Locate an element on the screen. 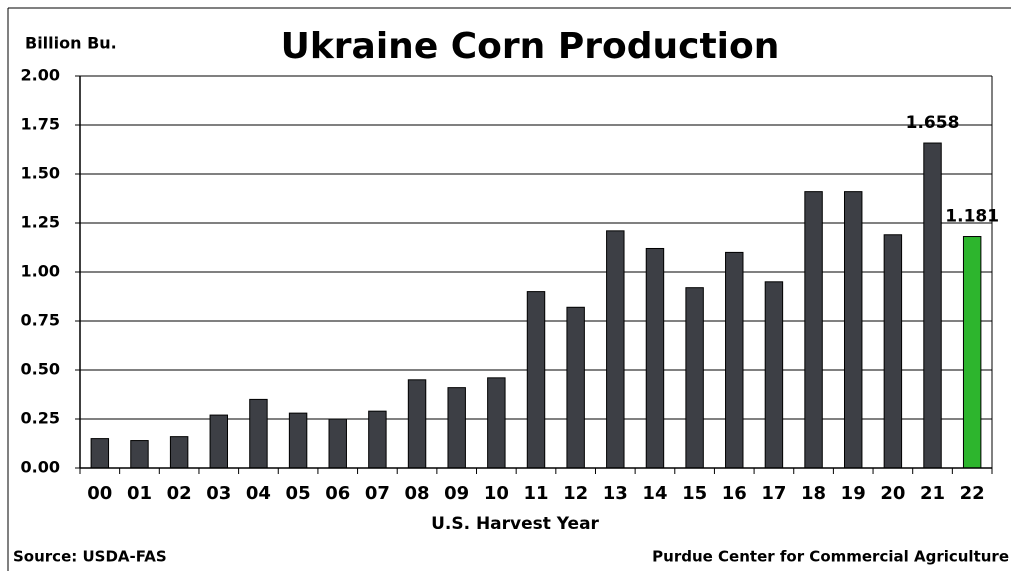 The height and width of the screenshot is (571, 1011). source: Source: USDA-FAS is located at coordinates (90, 557).